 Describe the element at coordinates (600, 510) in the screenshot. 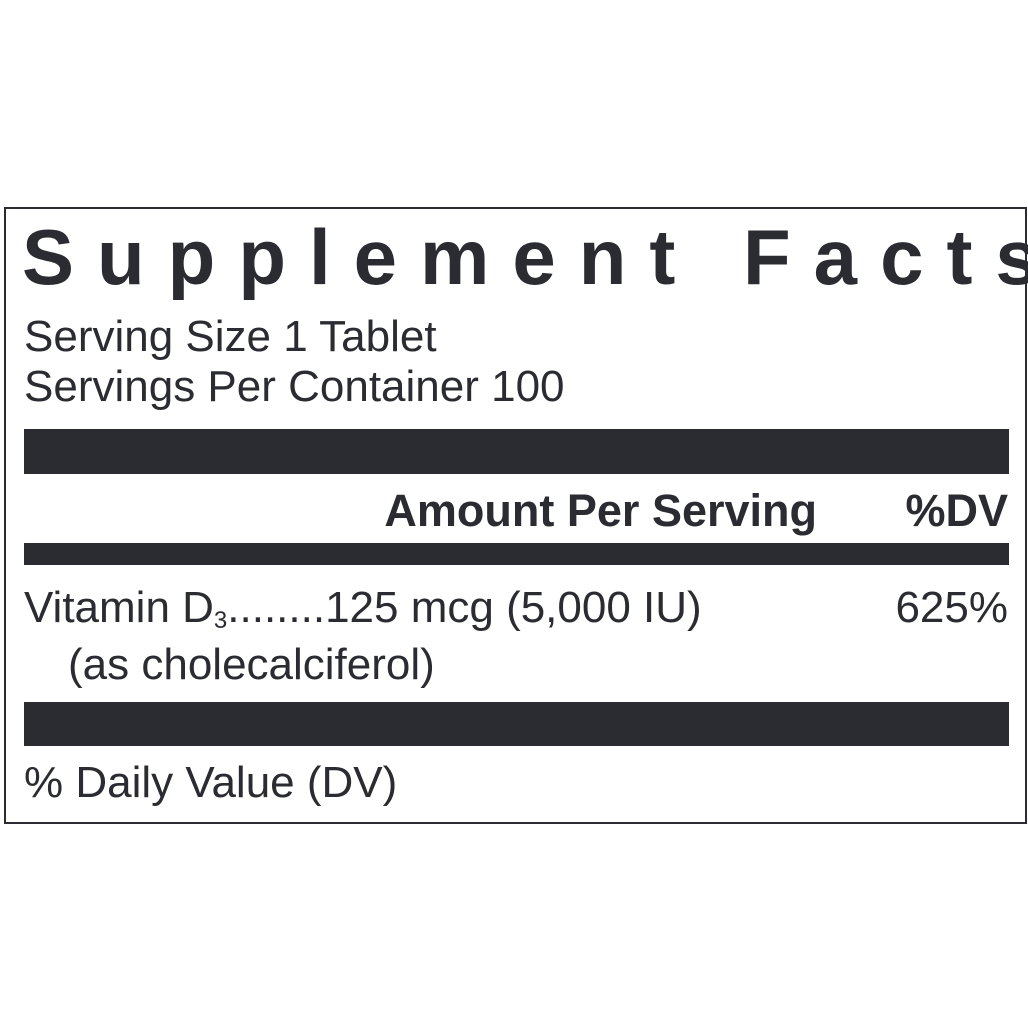

I see `amount-per-serving-header: Amount Per Serving` at that location.